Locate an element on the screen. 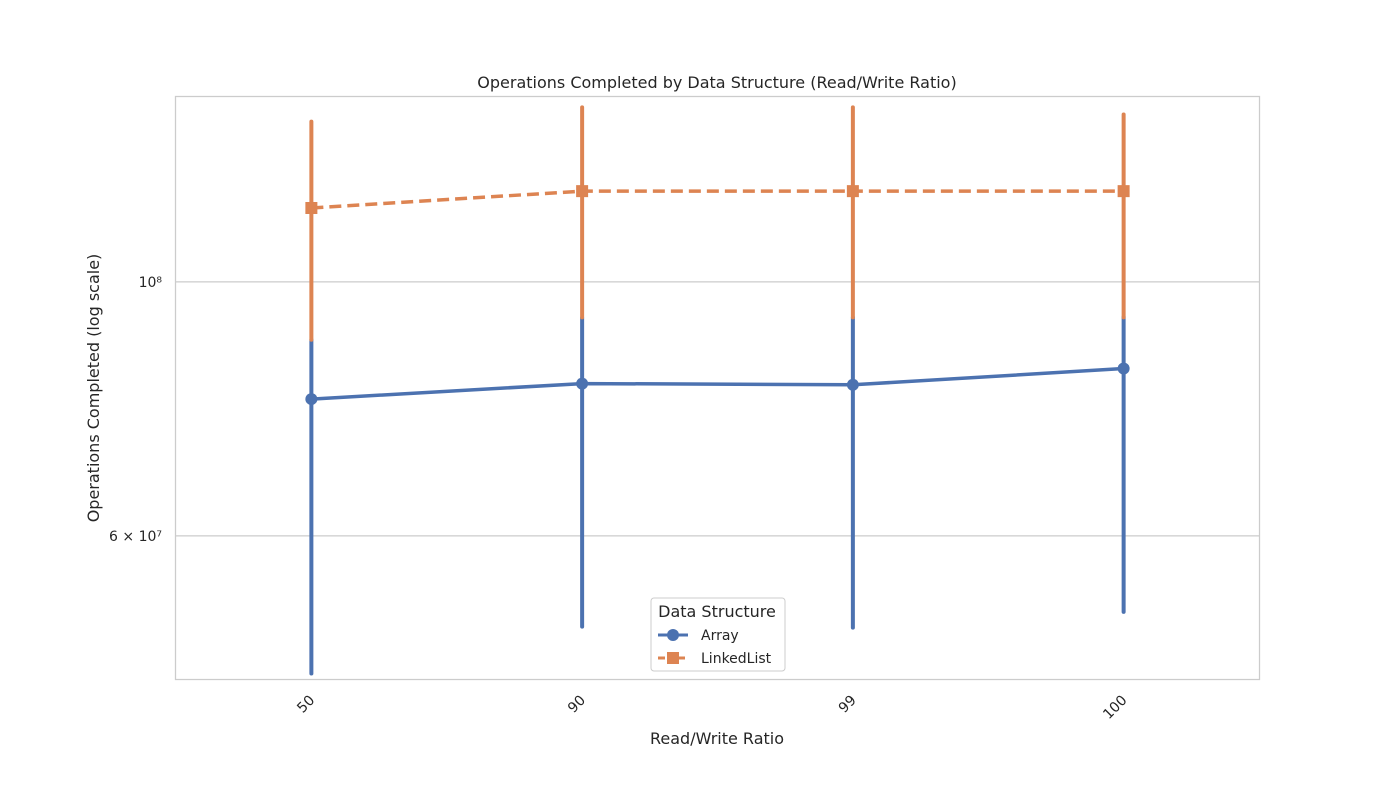 The height and width of the screenshot is (800, 1400). legend-label: LinkedList is located at coordinates (736, 659).